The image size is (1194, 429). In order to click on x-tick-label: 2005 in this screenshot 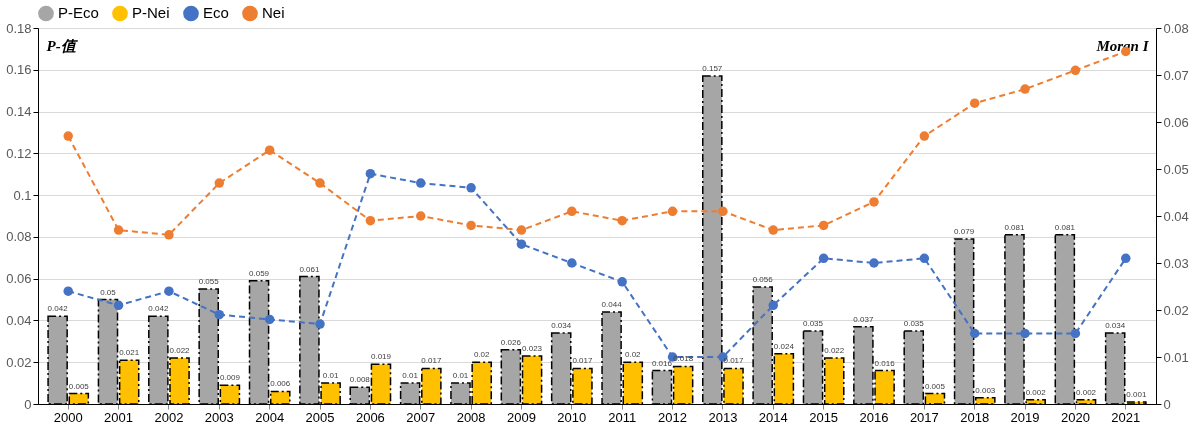, I will do `click(320, 417)`.